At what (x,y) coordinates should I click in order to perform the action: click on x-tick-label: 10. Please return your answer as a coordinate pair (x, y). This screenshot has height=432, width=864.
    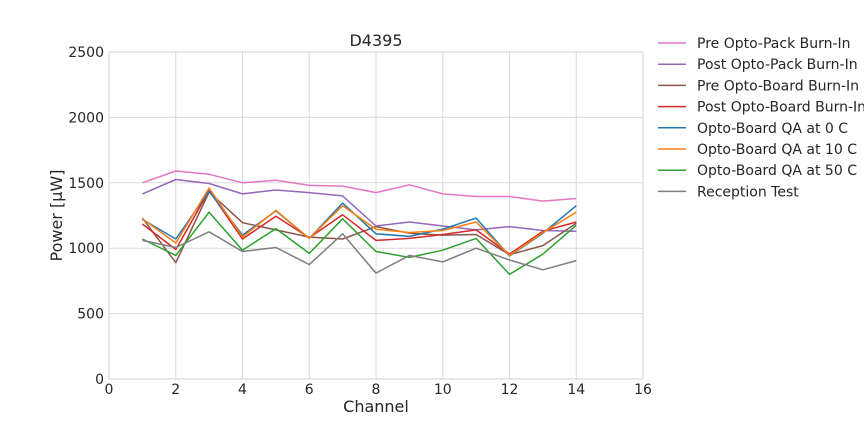
    Looking at the image, I should click on (443, 390).